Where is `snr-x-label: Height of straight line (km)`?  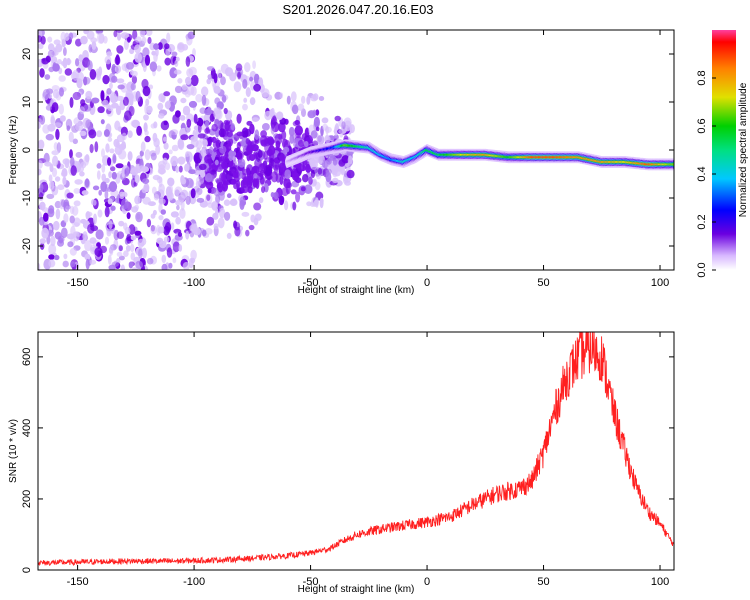
snr-x-label: Height of straight line (km) is located at coordinates (356, 589).